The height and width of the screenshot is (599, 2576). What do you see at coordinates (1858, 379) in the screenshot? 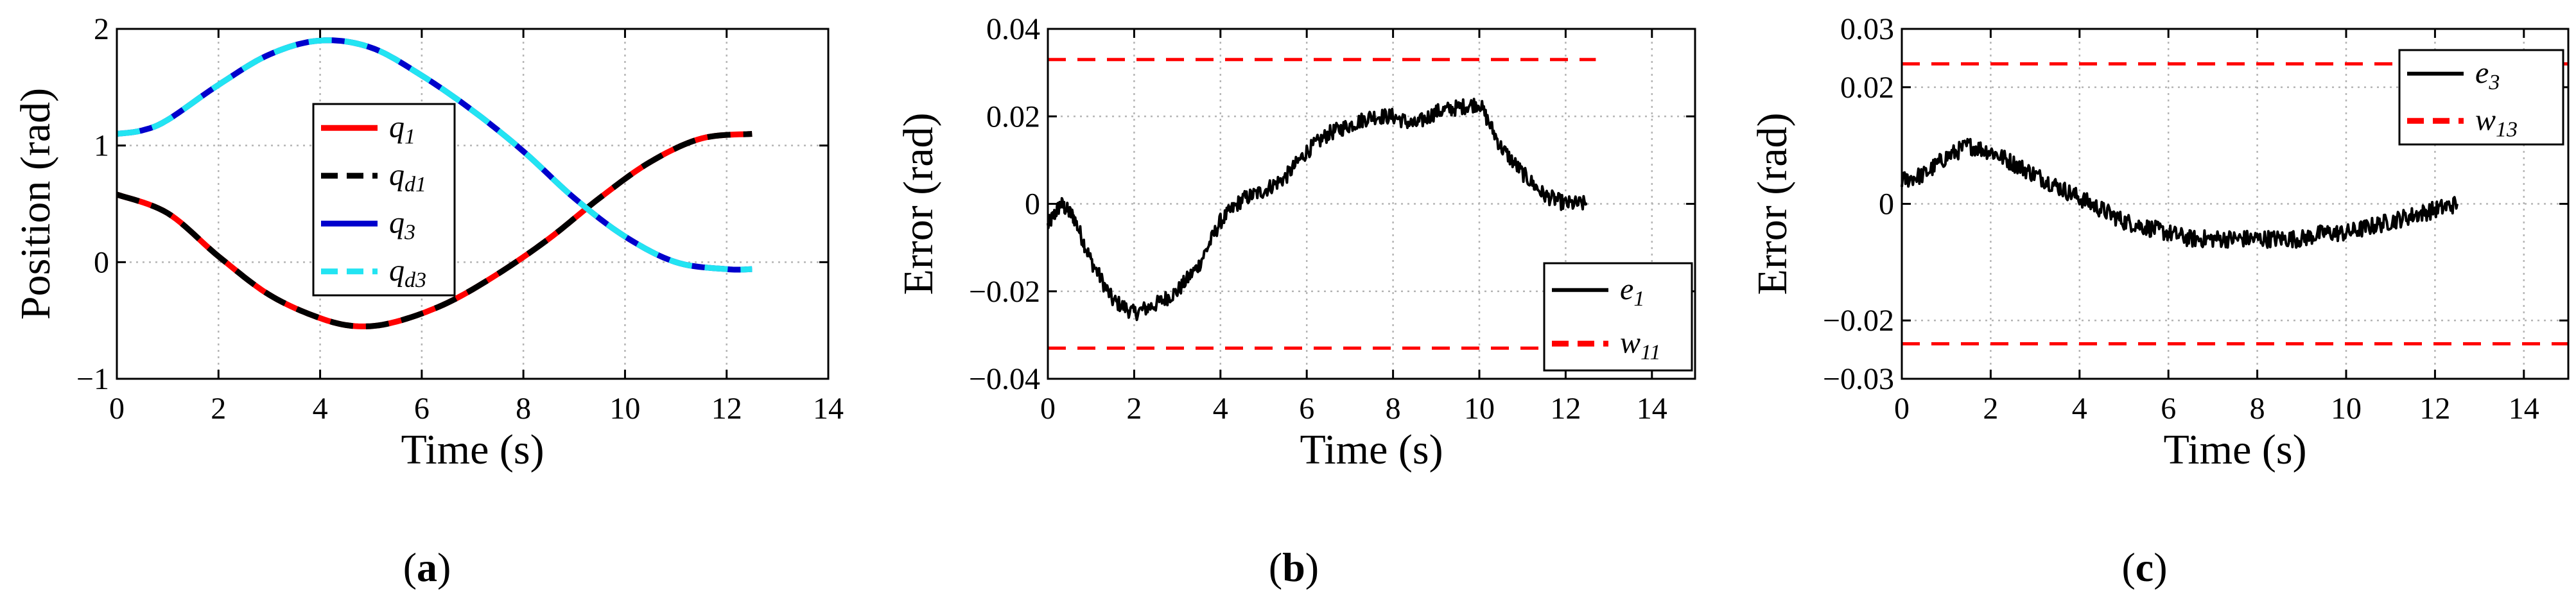
I see `y-tick-label: −0.03` at bounding box center [1858, 379].